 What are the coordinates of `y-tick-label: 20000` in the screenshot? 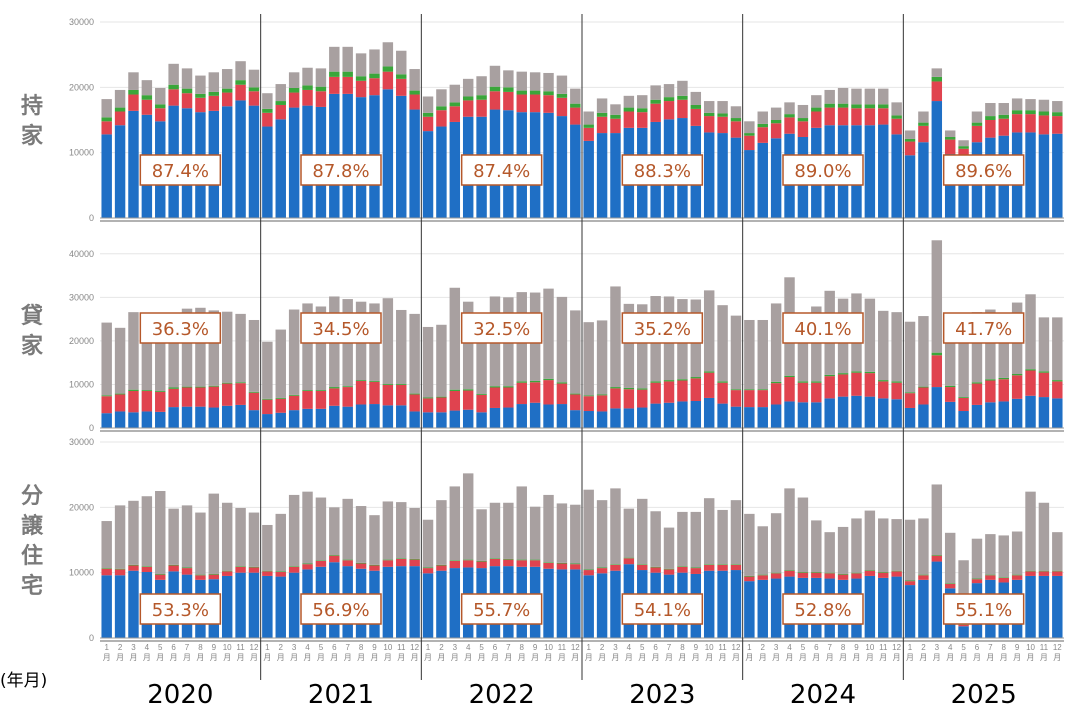 It's located at (81, 87).